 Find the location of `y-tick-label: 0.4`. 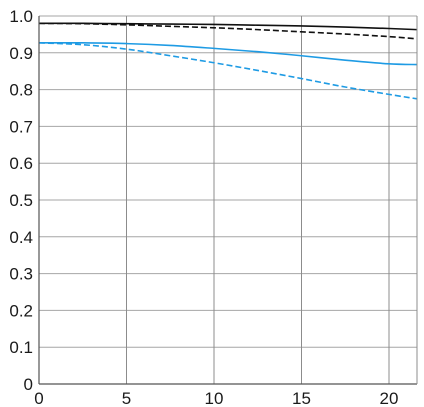

y-tick-label: 0.4 is located at coordinates (21, 237).